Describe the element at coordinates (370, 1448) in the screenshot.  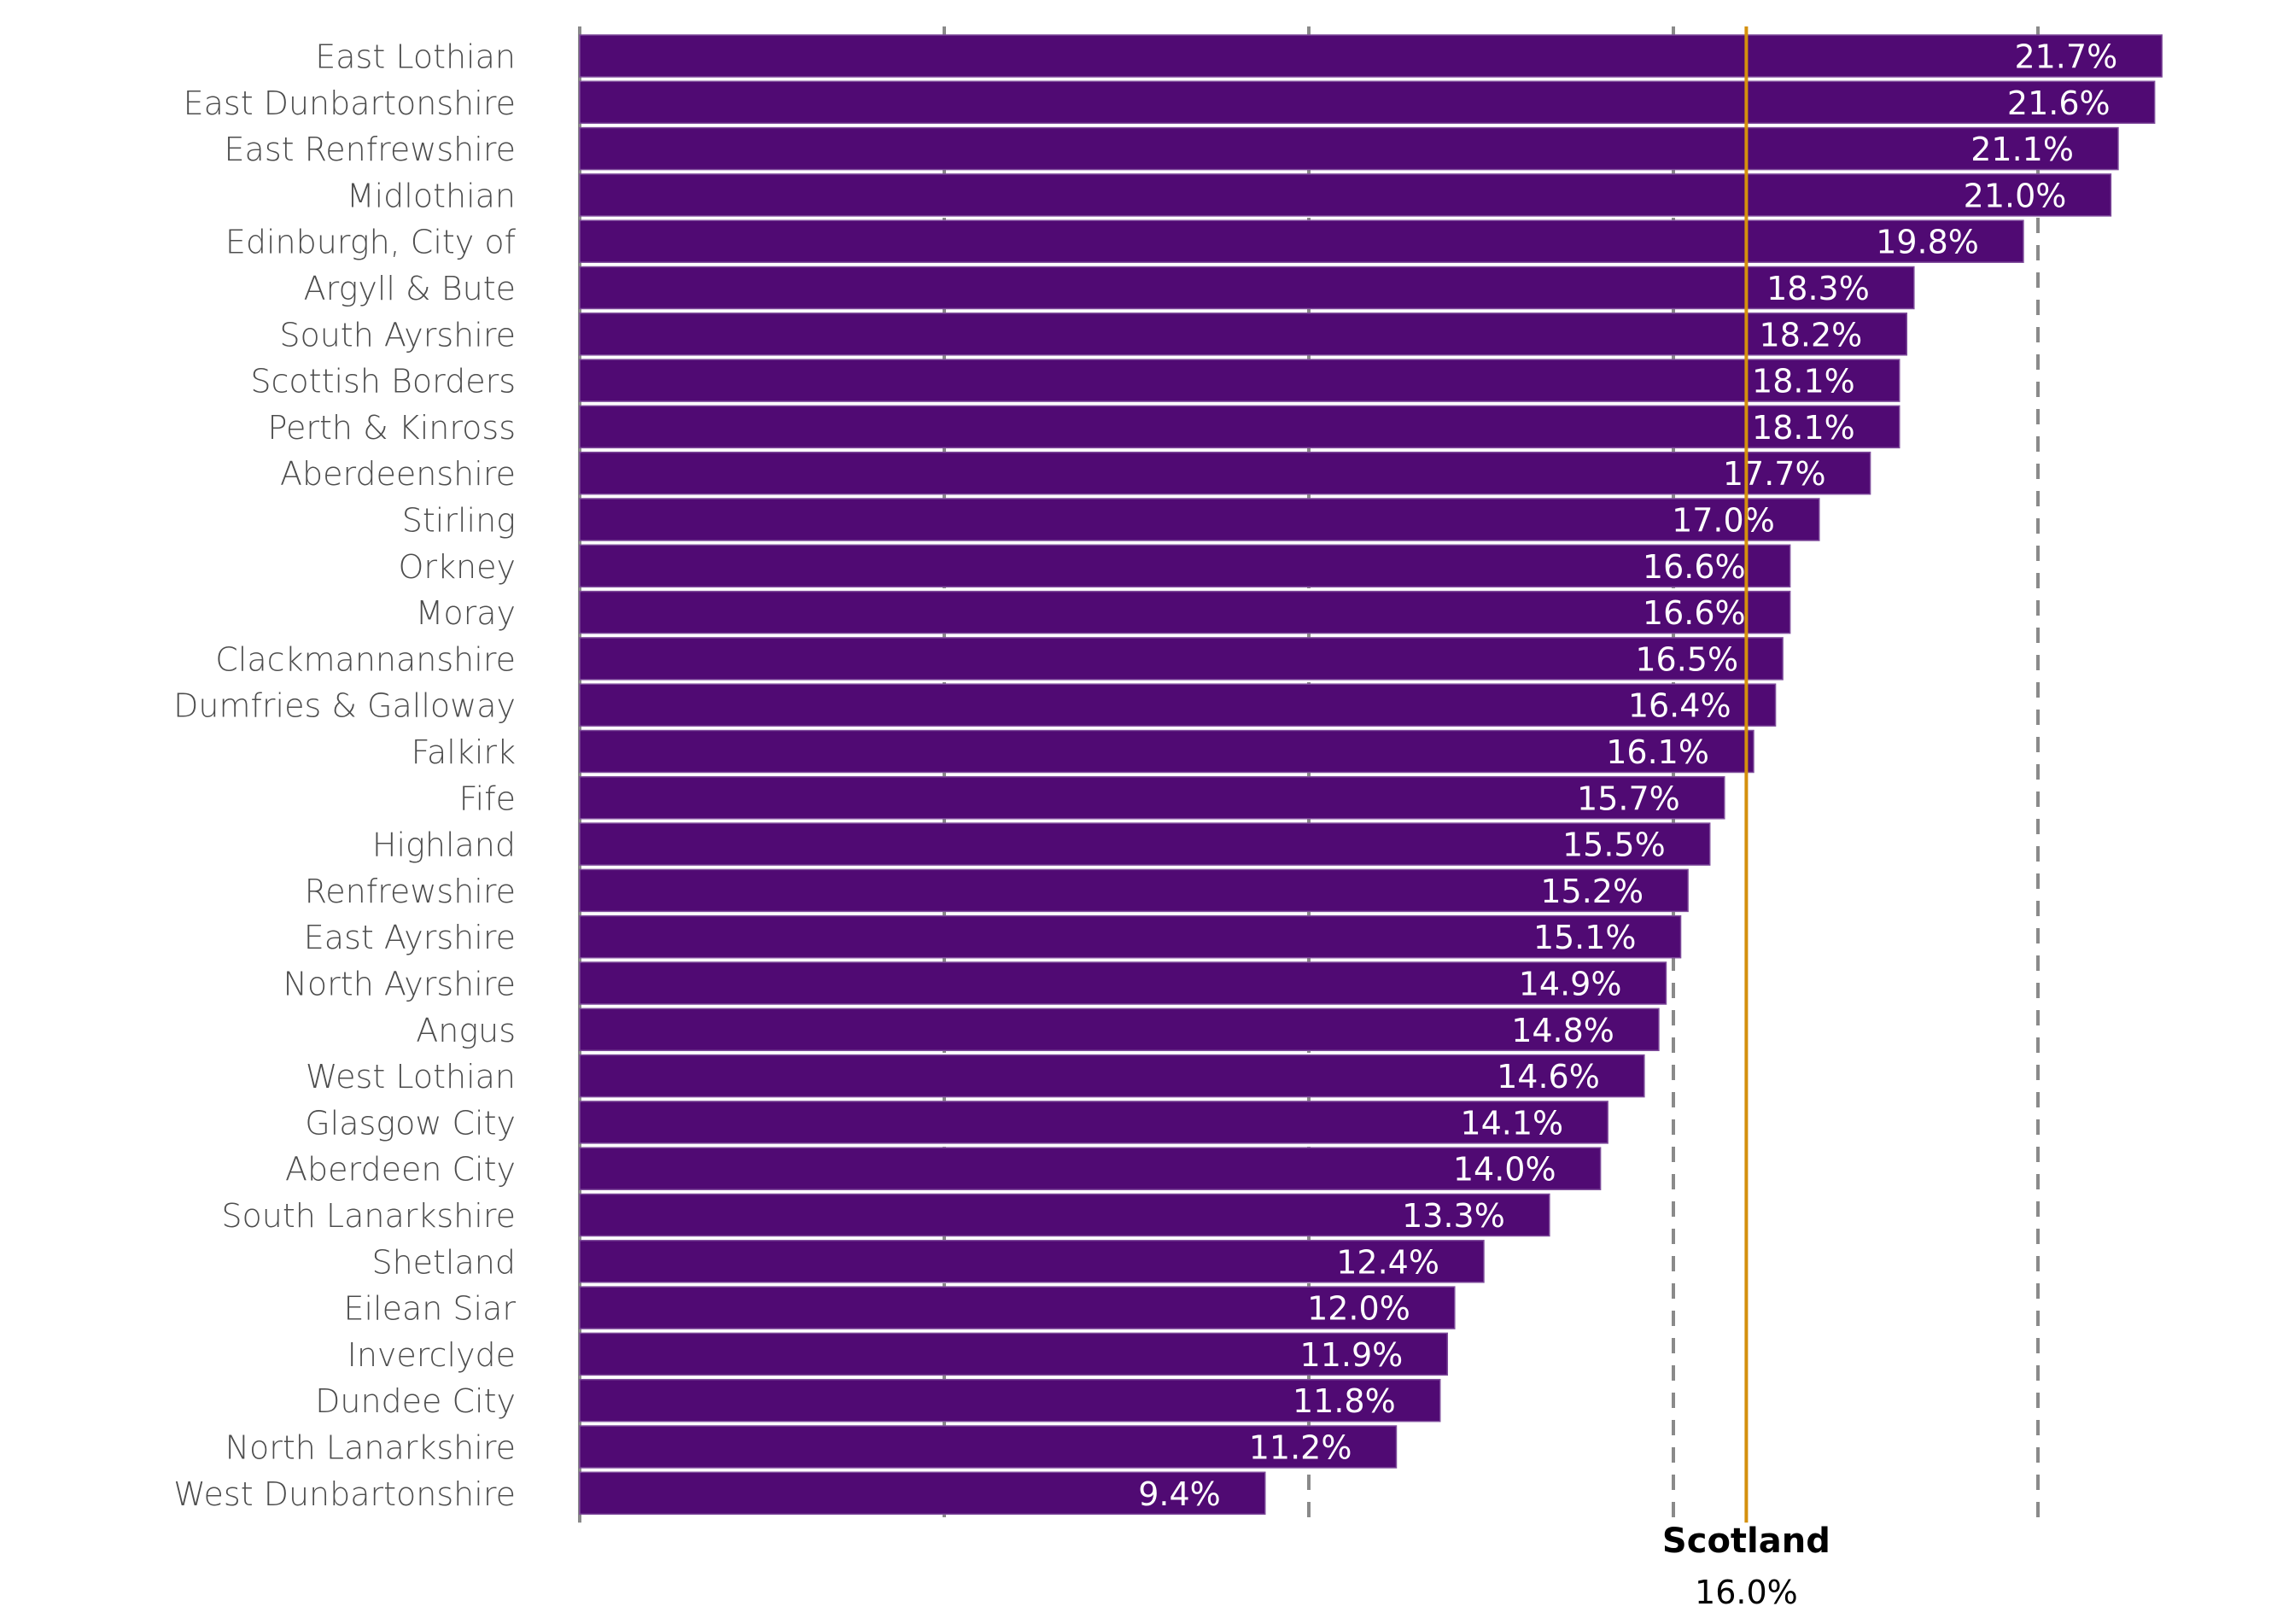
I see `category-label: North Lanarkshire` at that location.